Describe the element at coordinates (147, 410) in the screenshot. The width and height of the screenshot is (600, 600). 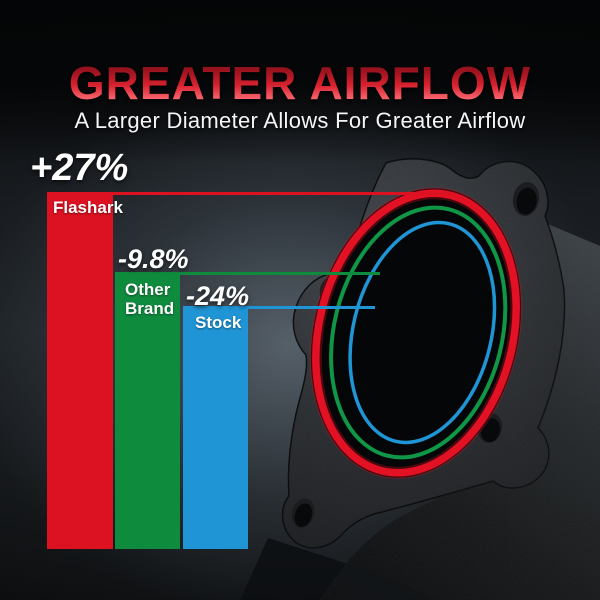
I see `bar-other-brand: Other Brand` at that location.